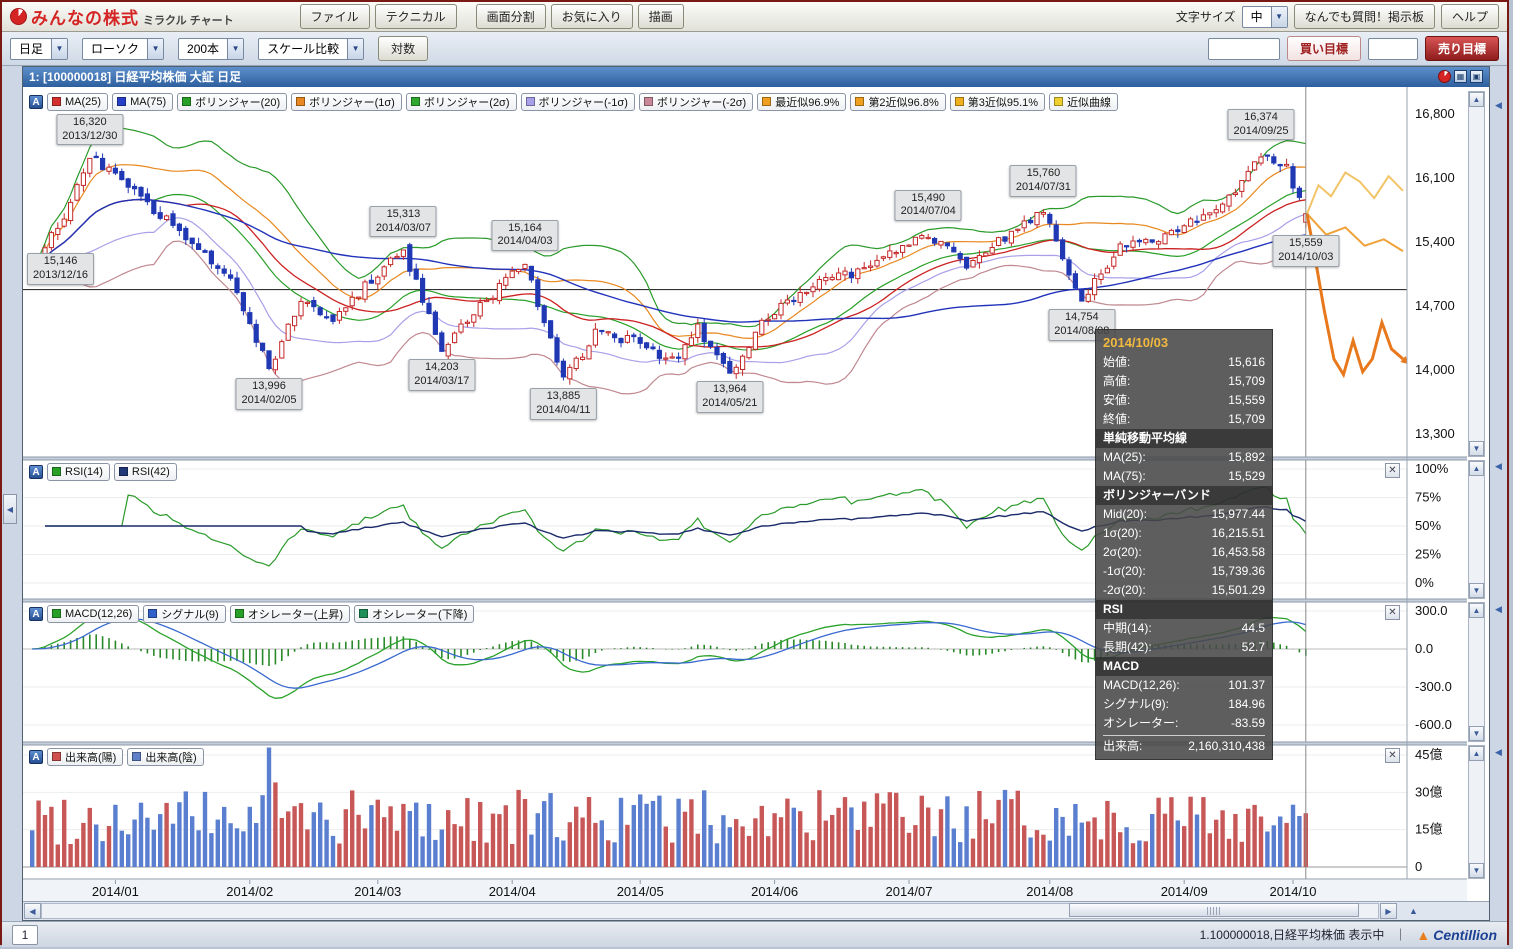 Image resolution: width=1513 pixels, height=949 pixels. I want to click on chart-annotation: 15,164 2014/04/03, so click(525, 235).